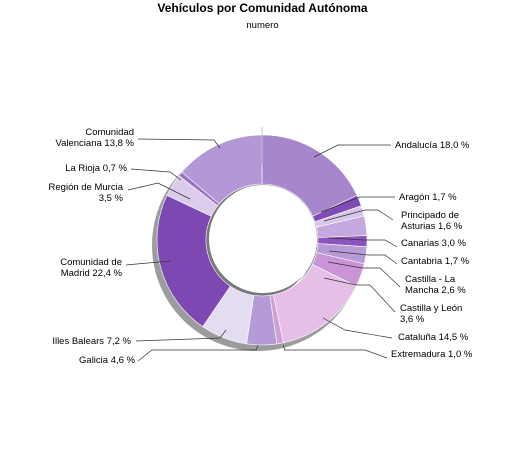 The height and width of the screenshot is (450, 525). What do you see at coordinates (94, 138) in the screenshot?
I see `slice-label: Comunidad Valenciana 13,8 %` at bounding box center [94, 138].